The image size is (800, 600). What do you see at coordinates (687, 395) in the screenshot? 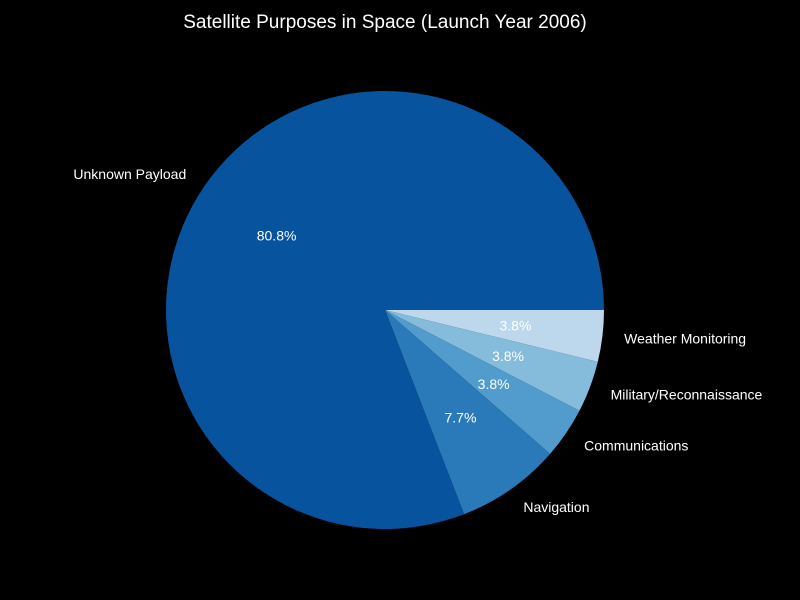
I see `slice-label-military-reconnaissance: Military/Reconnaissance` at bounding box center [687, 395].